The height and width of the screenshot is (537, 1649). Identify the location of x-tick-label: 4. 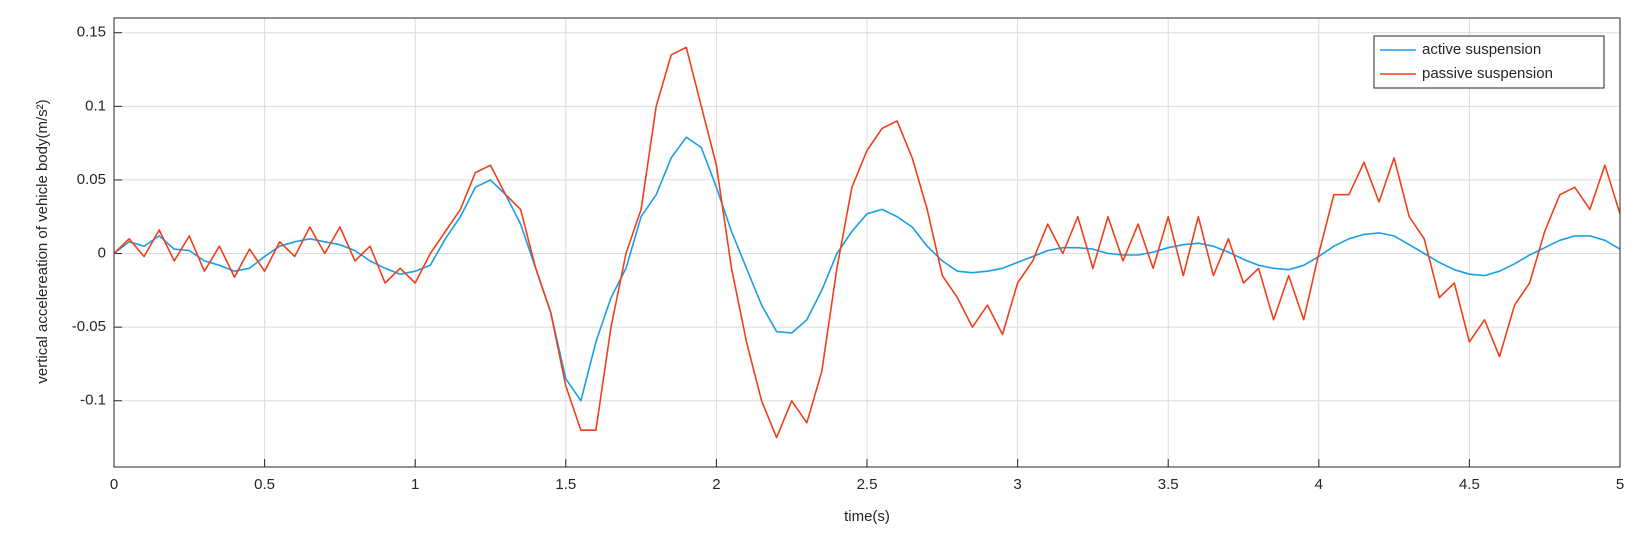
(1319, 484).